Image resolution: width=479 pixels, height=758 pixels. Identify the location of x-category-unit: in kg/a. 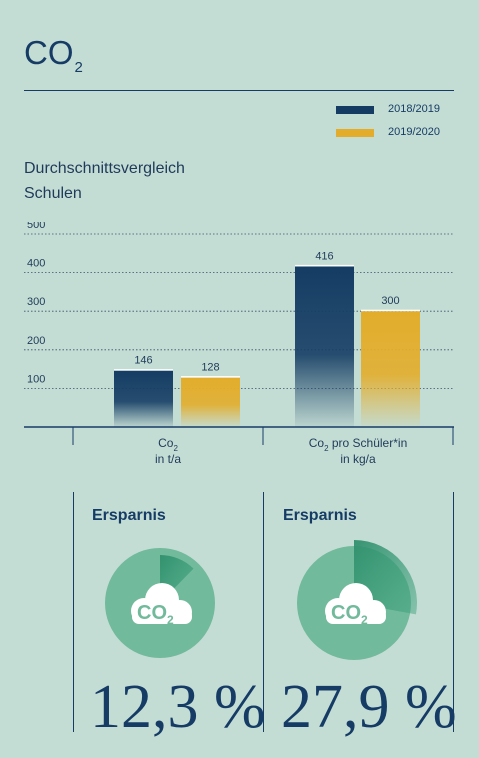
(358, 459).